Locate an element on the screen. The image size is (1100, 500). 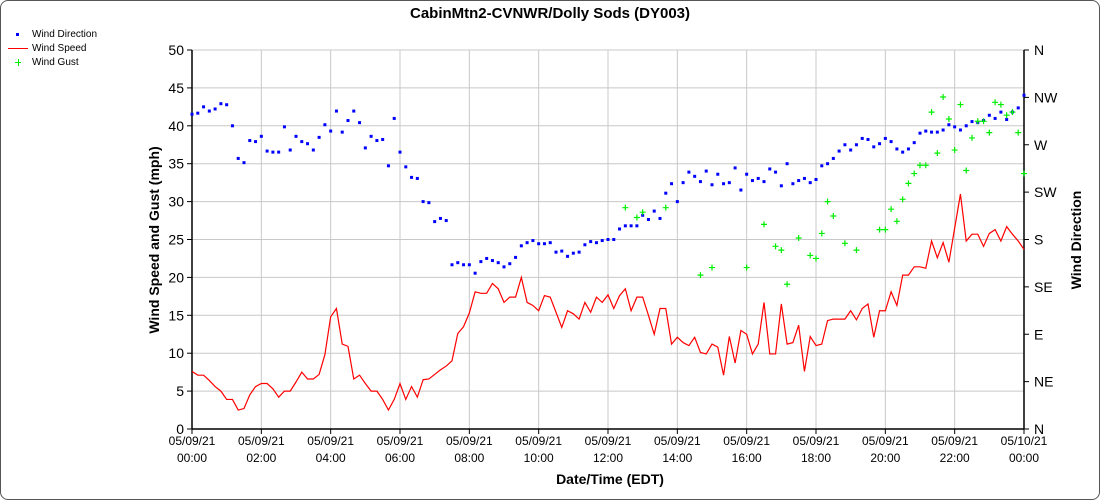
y2-tick-label: SW is located at coordinates (1045, 192).